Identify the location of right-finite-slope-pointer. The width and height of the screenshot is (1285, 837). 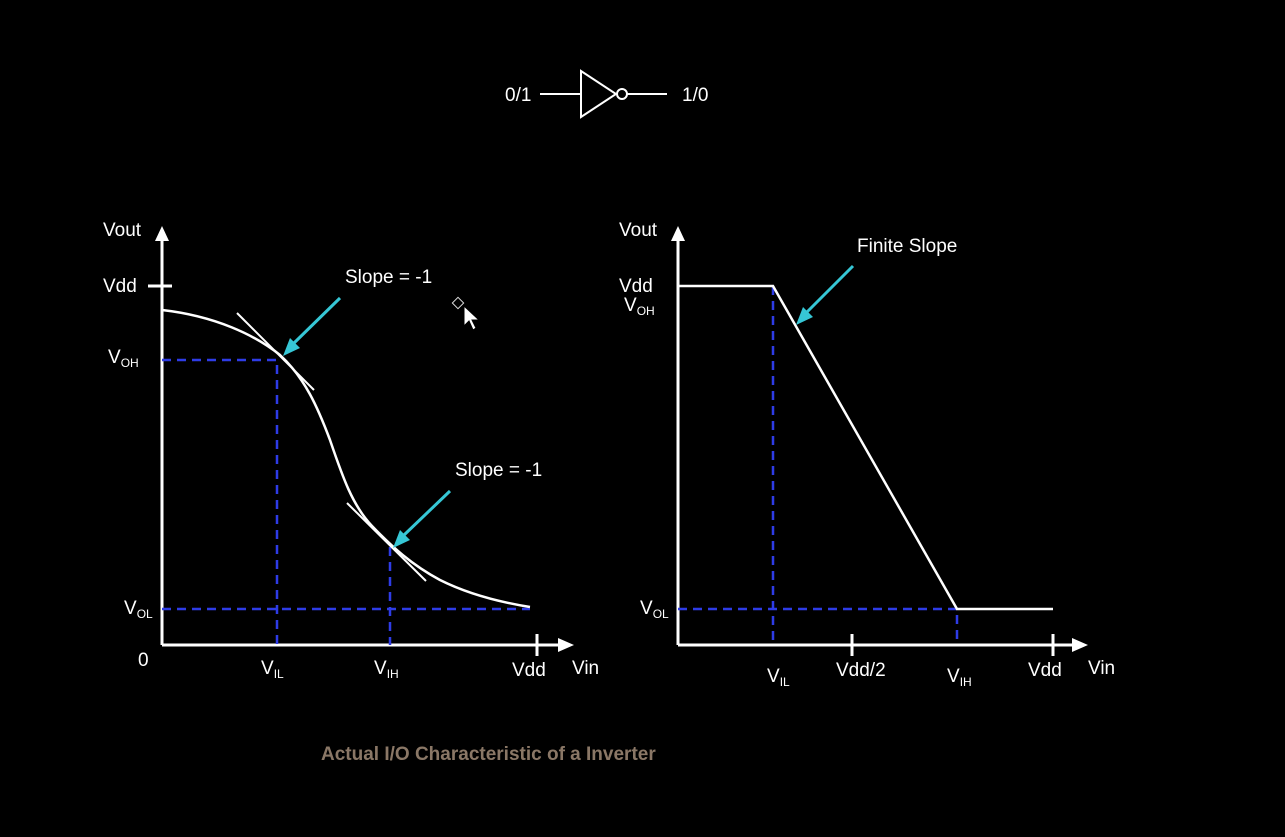
(829, 289).